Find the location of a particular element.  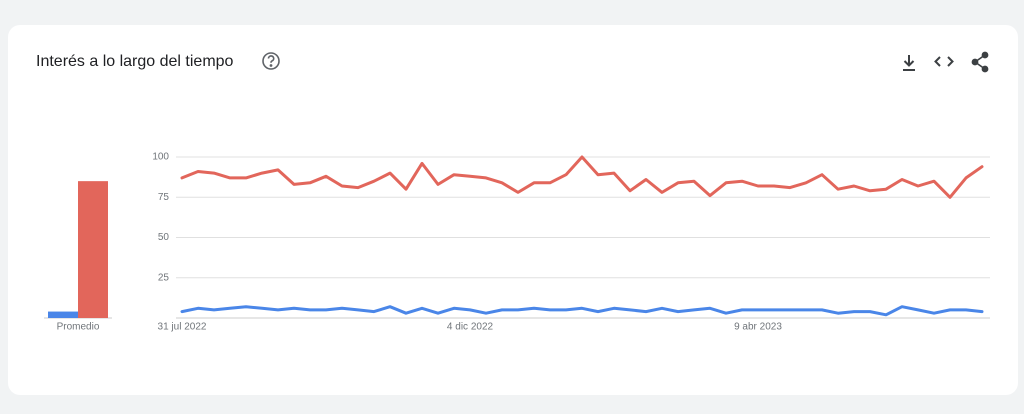

x-tick-label: 4 dic 2022 is located at coordinates (470, 327).